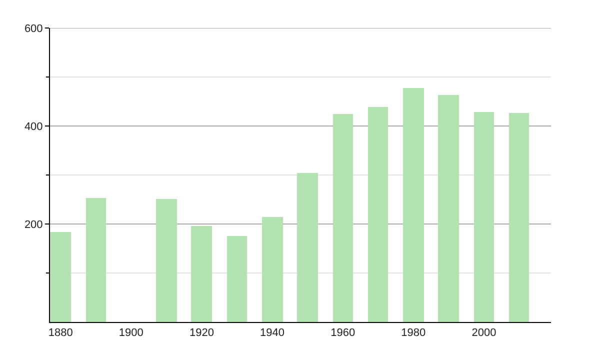 This screenshot has width=600, height=350. Describe the element at coordinates (413, 333) in the screenshot. I see `x-tick-label: 1980` at that location.